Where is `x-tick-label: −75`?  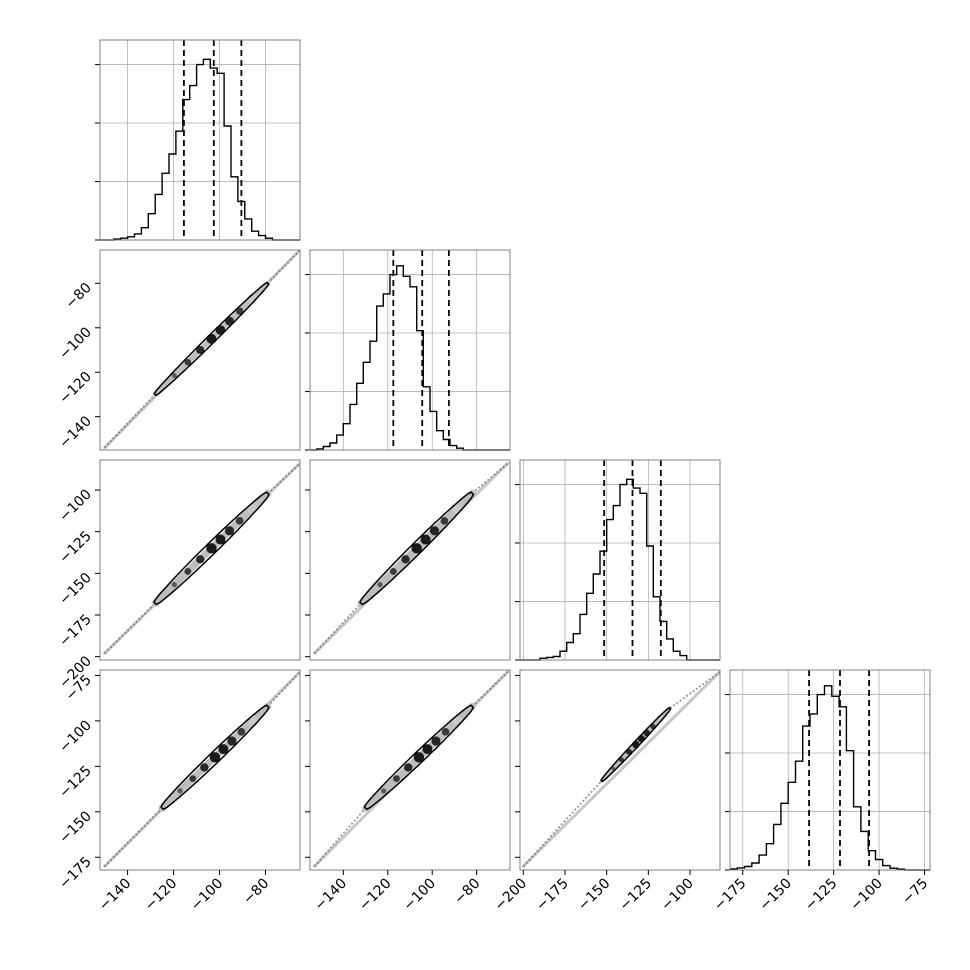
x-tick-label: −75 is located at coordinates (915, 892).